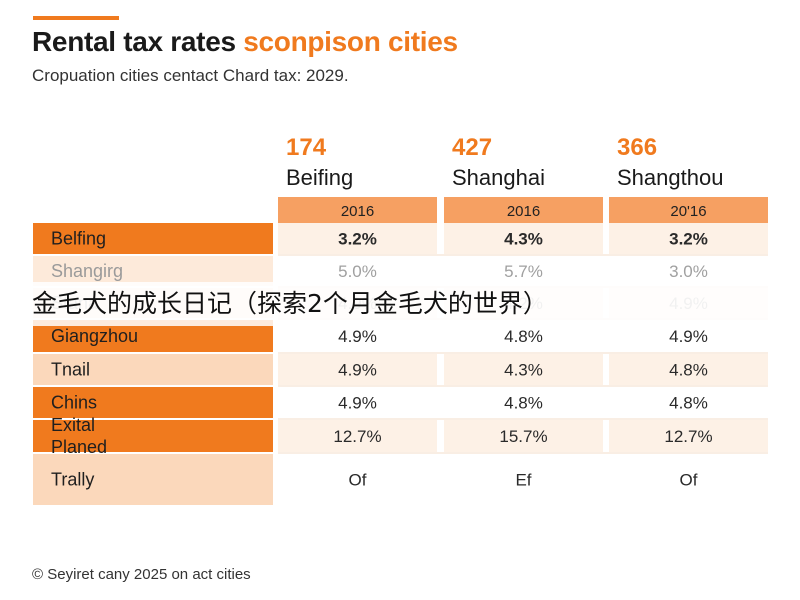 This screenshot has height=600, width=800. What do you see at coordinates (78, 239) in the screenshot?
I see `row-label-0: Belfing` at bounding box center [78, 239].